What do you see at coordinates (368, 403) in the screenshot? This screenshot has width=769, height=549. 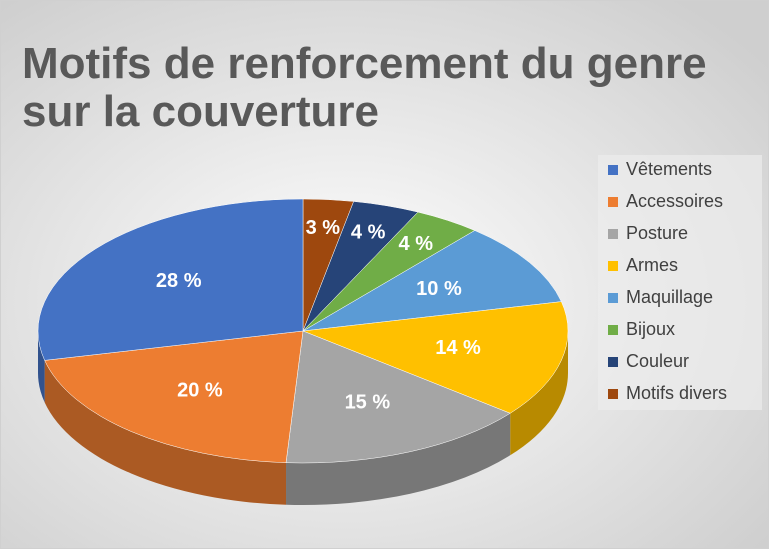 I see `data-label: 15 %` at bounding box center [368, 403].